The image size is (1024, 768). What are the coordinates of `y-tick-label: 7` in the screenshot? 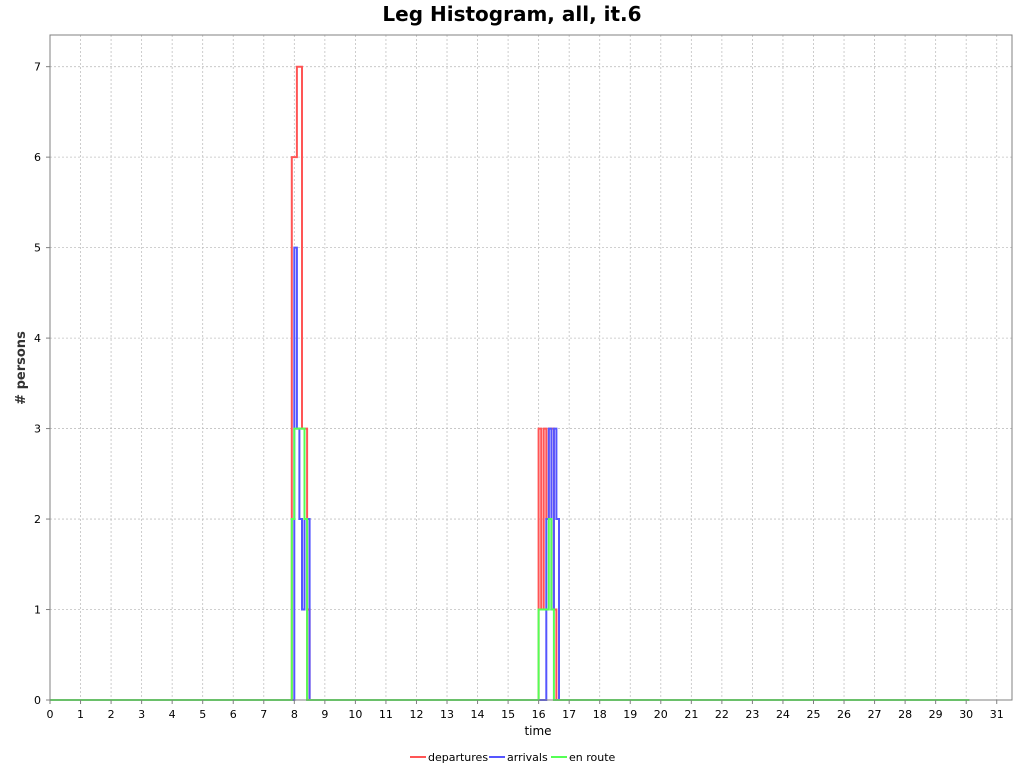 It's located at (37, 67).